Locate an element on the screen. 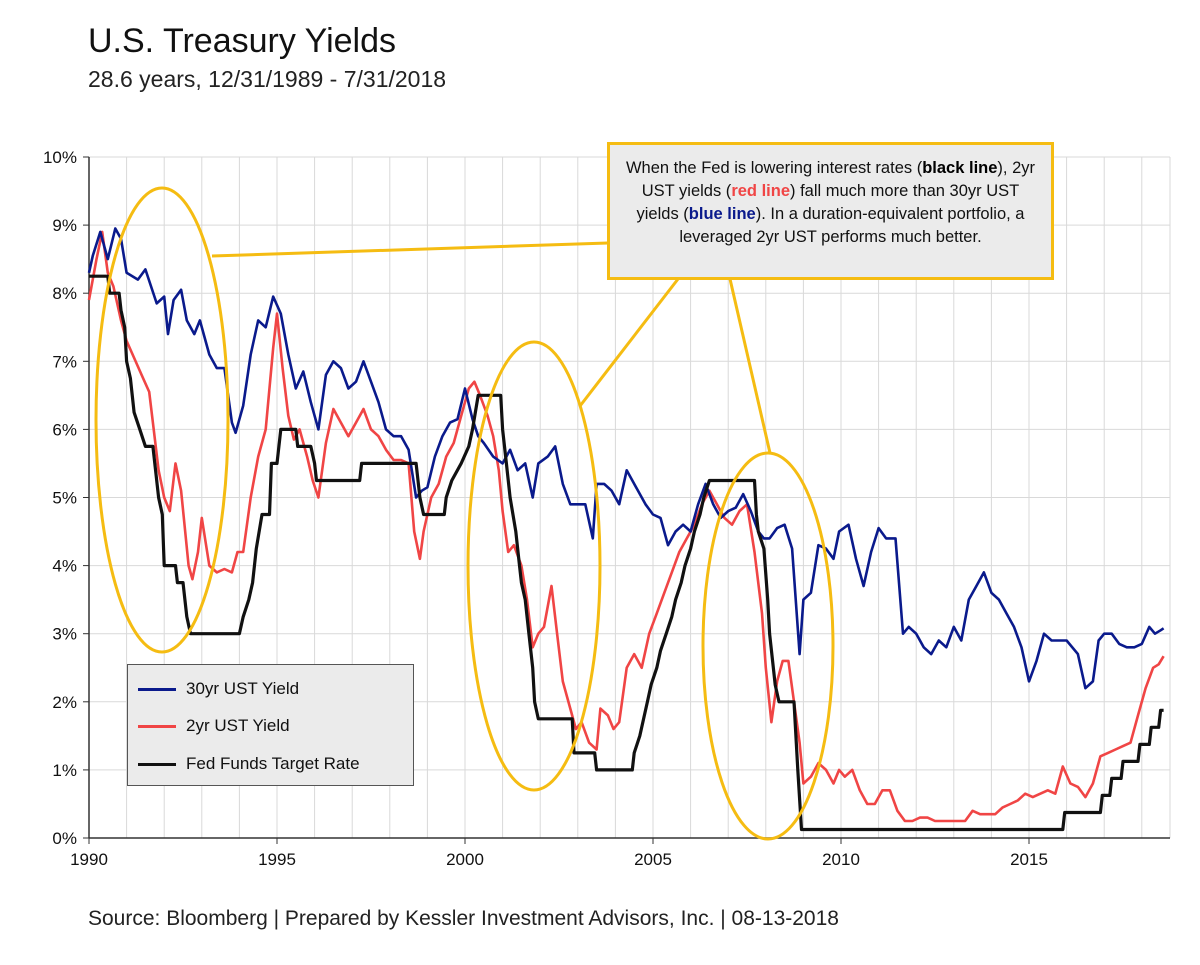  legend-item-2yr: 2yr UST Yield is located at coordinates (273, 726).